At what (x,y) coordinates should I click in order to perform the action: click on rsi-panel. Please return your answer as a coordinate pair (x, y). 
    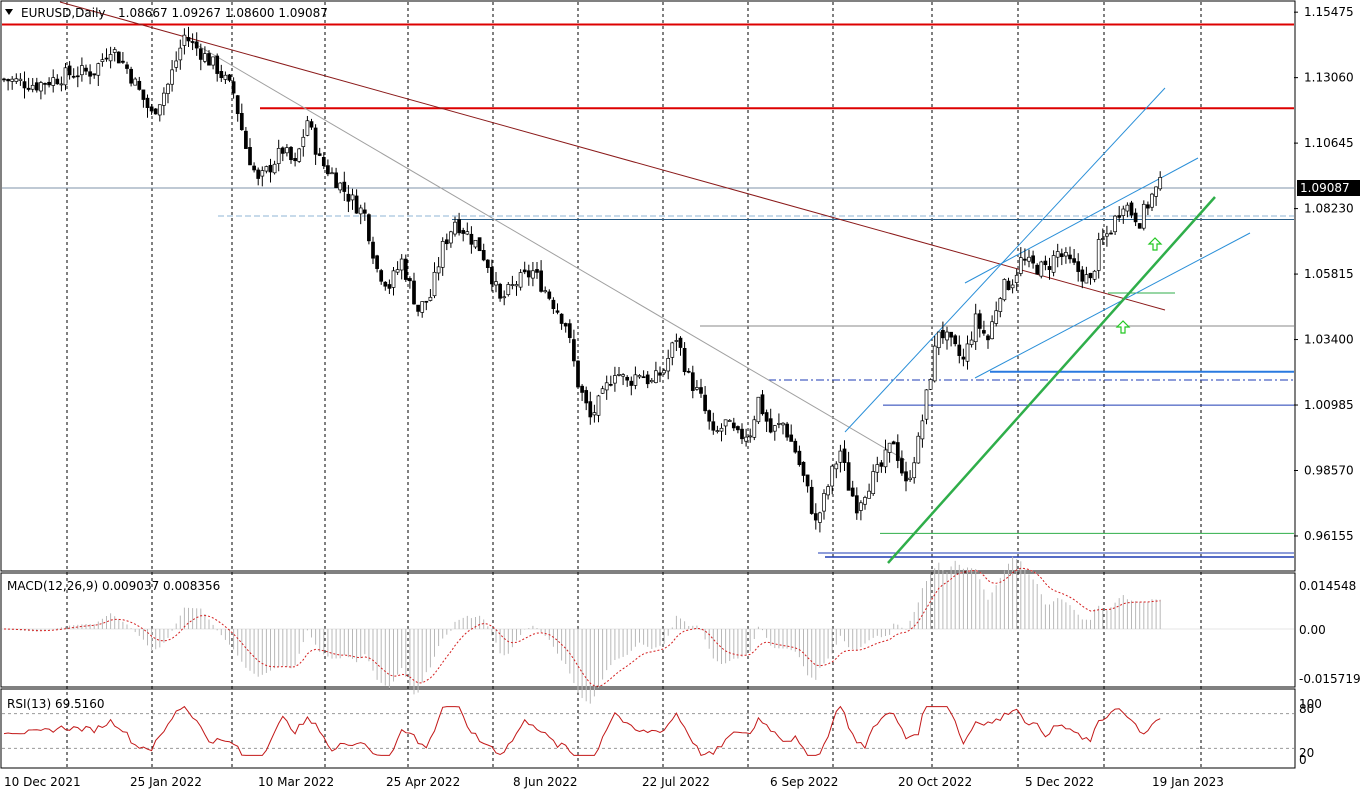
    Looking at the image, I should click on (648, 728).